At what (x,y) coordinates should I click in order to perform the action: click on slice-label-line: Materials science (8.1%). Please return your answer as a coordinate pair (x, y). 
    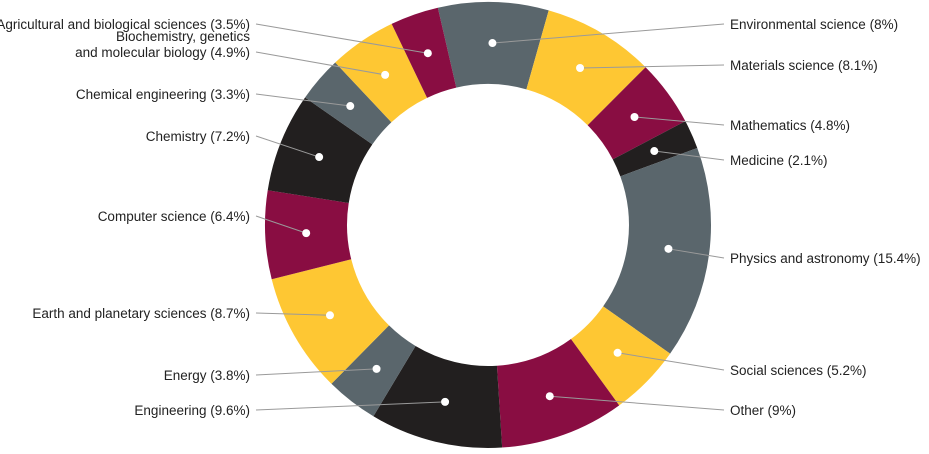
    Looking at the image, I should click on (804, 65).